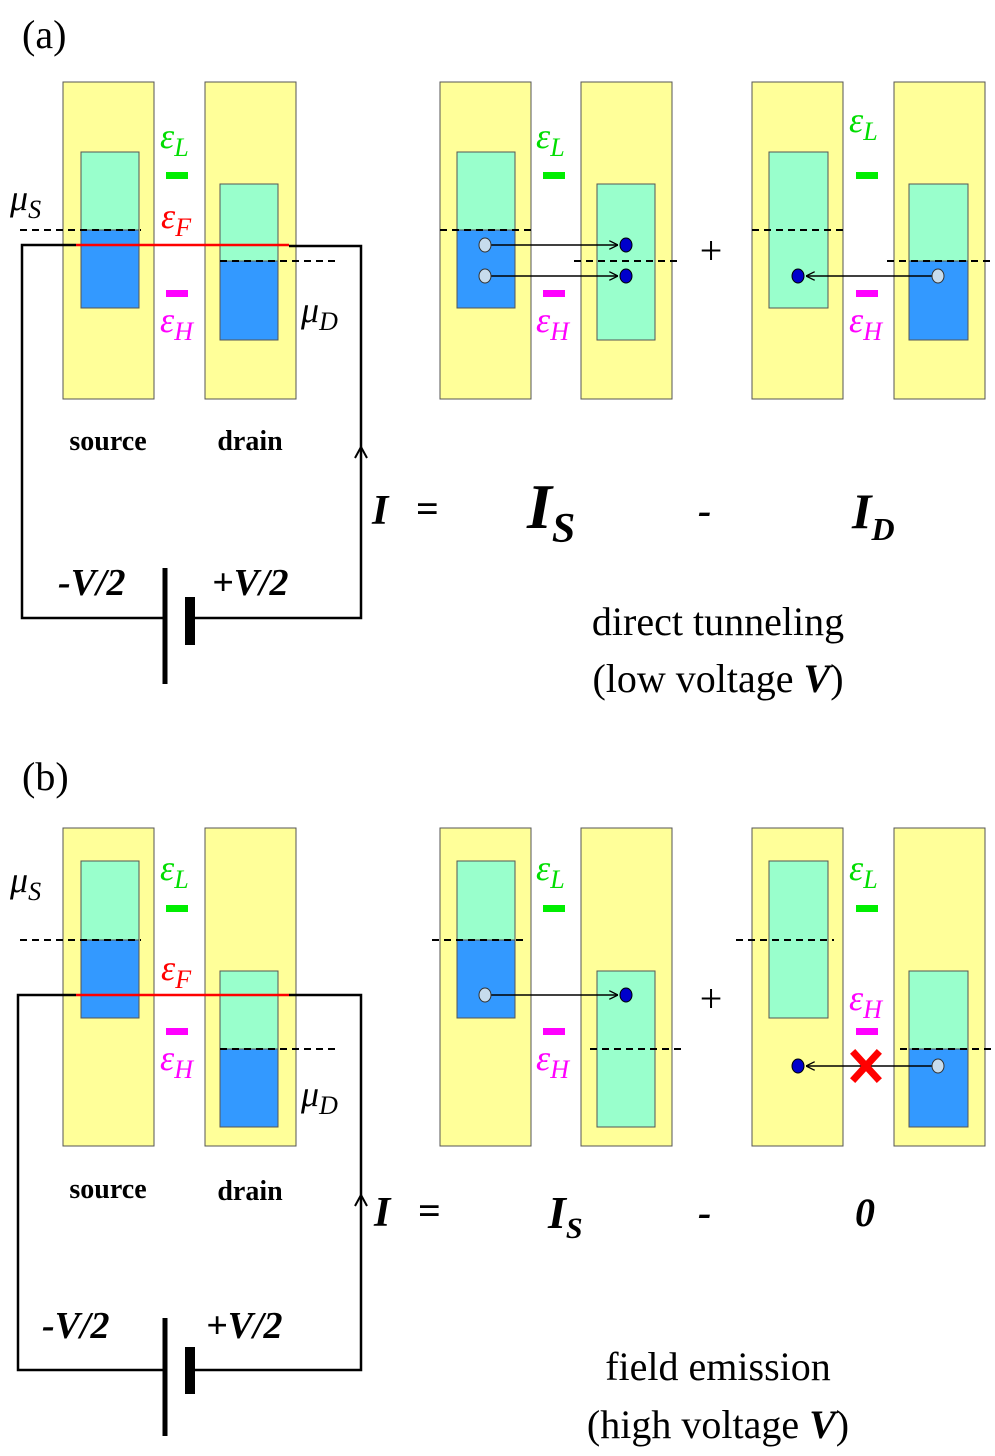 The image size is (995, 1456). I want to click on caption-line-1: direct tunneling, so click(718, 621).